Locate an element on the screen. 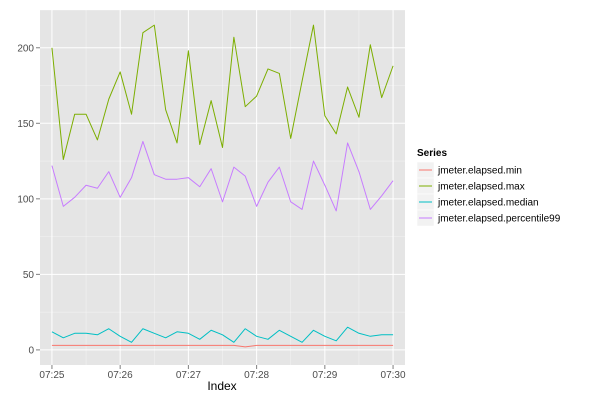 Image resolution: width=600 pixels, height=400 pixels. y-tick-label: 0 is located at coordinates (31, 350).